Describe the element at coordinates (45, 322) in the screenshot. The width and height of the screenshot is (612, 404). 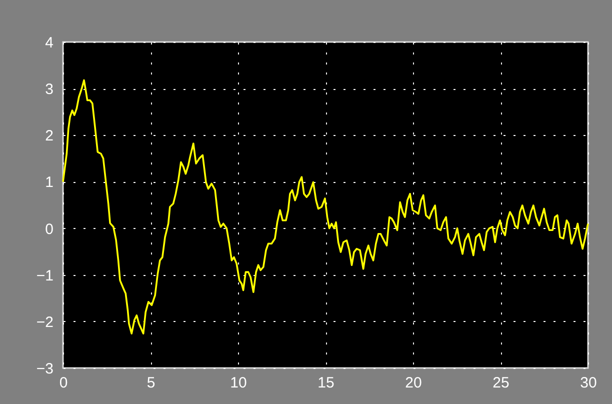
I see `y-tick-label: −2` at that location.